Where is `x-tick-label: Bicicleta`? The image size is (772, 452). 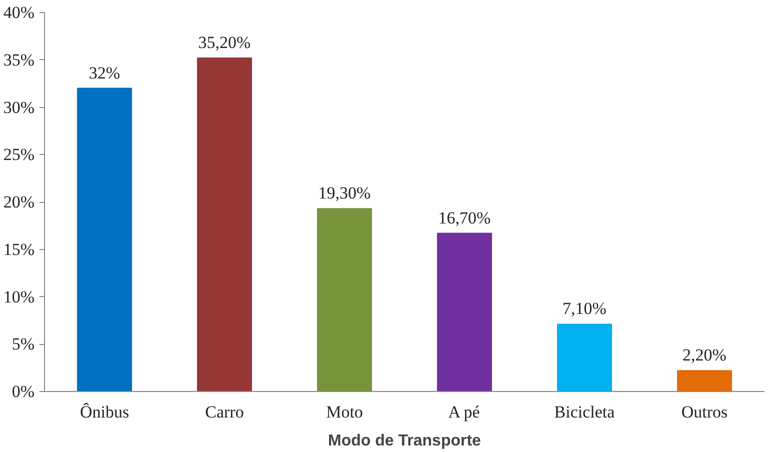 x-tick-label: Bicicleta is located at coordinates (585, 412).